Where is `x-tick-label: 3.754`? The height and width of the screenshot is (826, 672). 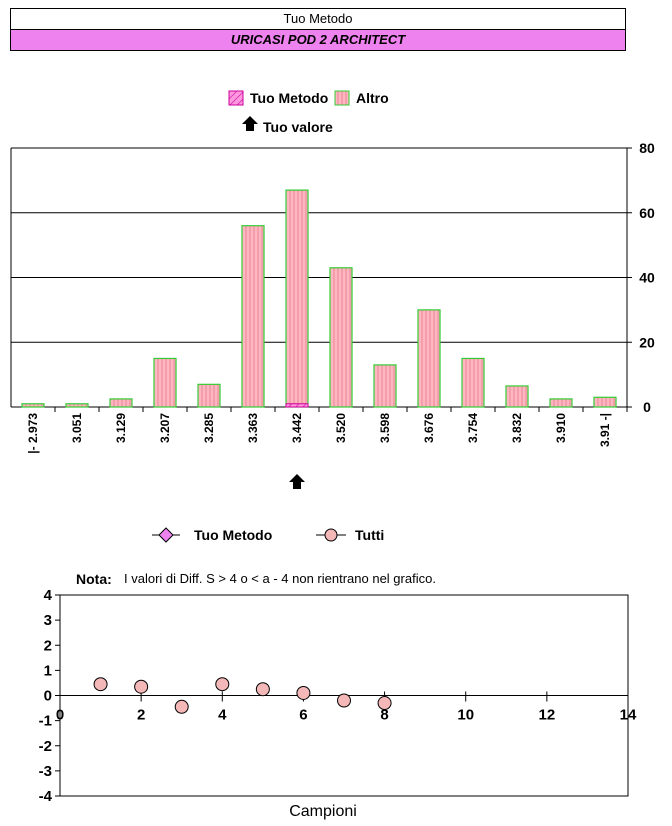
x-tick-label: 3.754 is located at coordinates (473, 428).